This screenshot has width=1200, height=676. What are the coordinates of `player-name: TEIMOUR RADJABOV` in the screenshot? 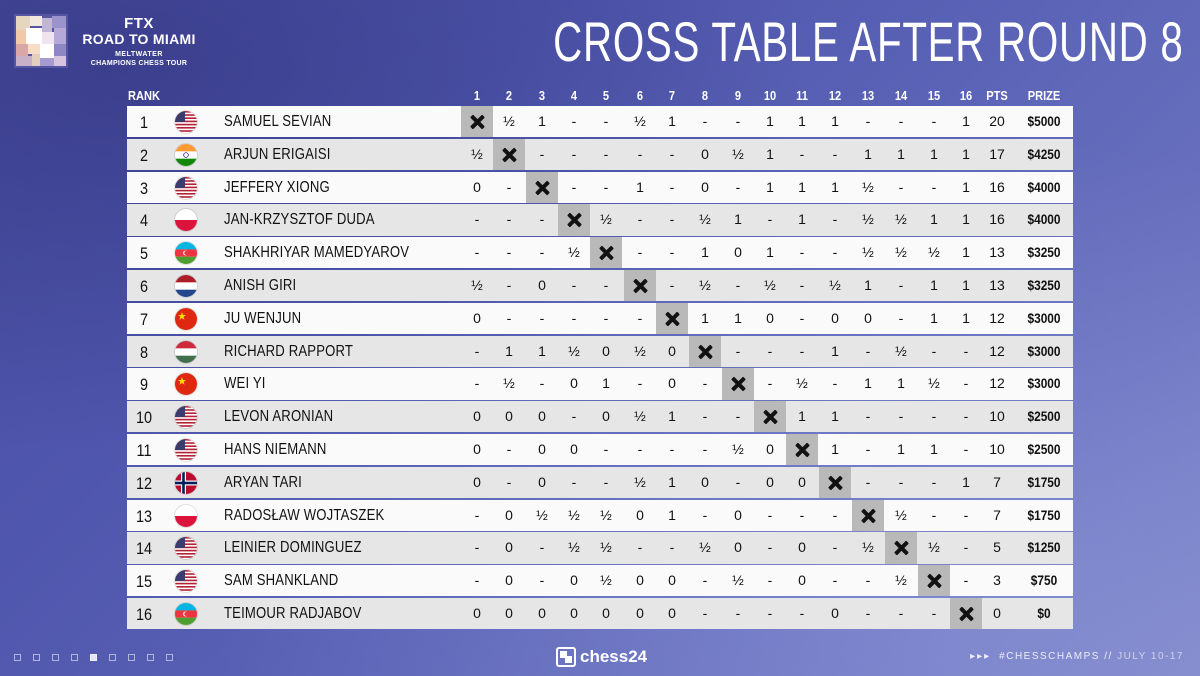 It's located at (293, 613).